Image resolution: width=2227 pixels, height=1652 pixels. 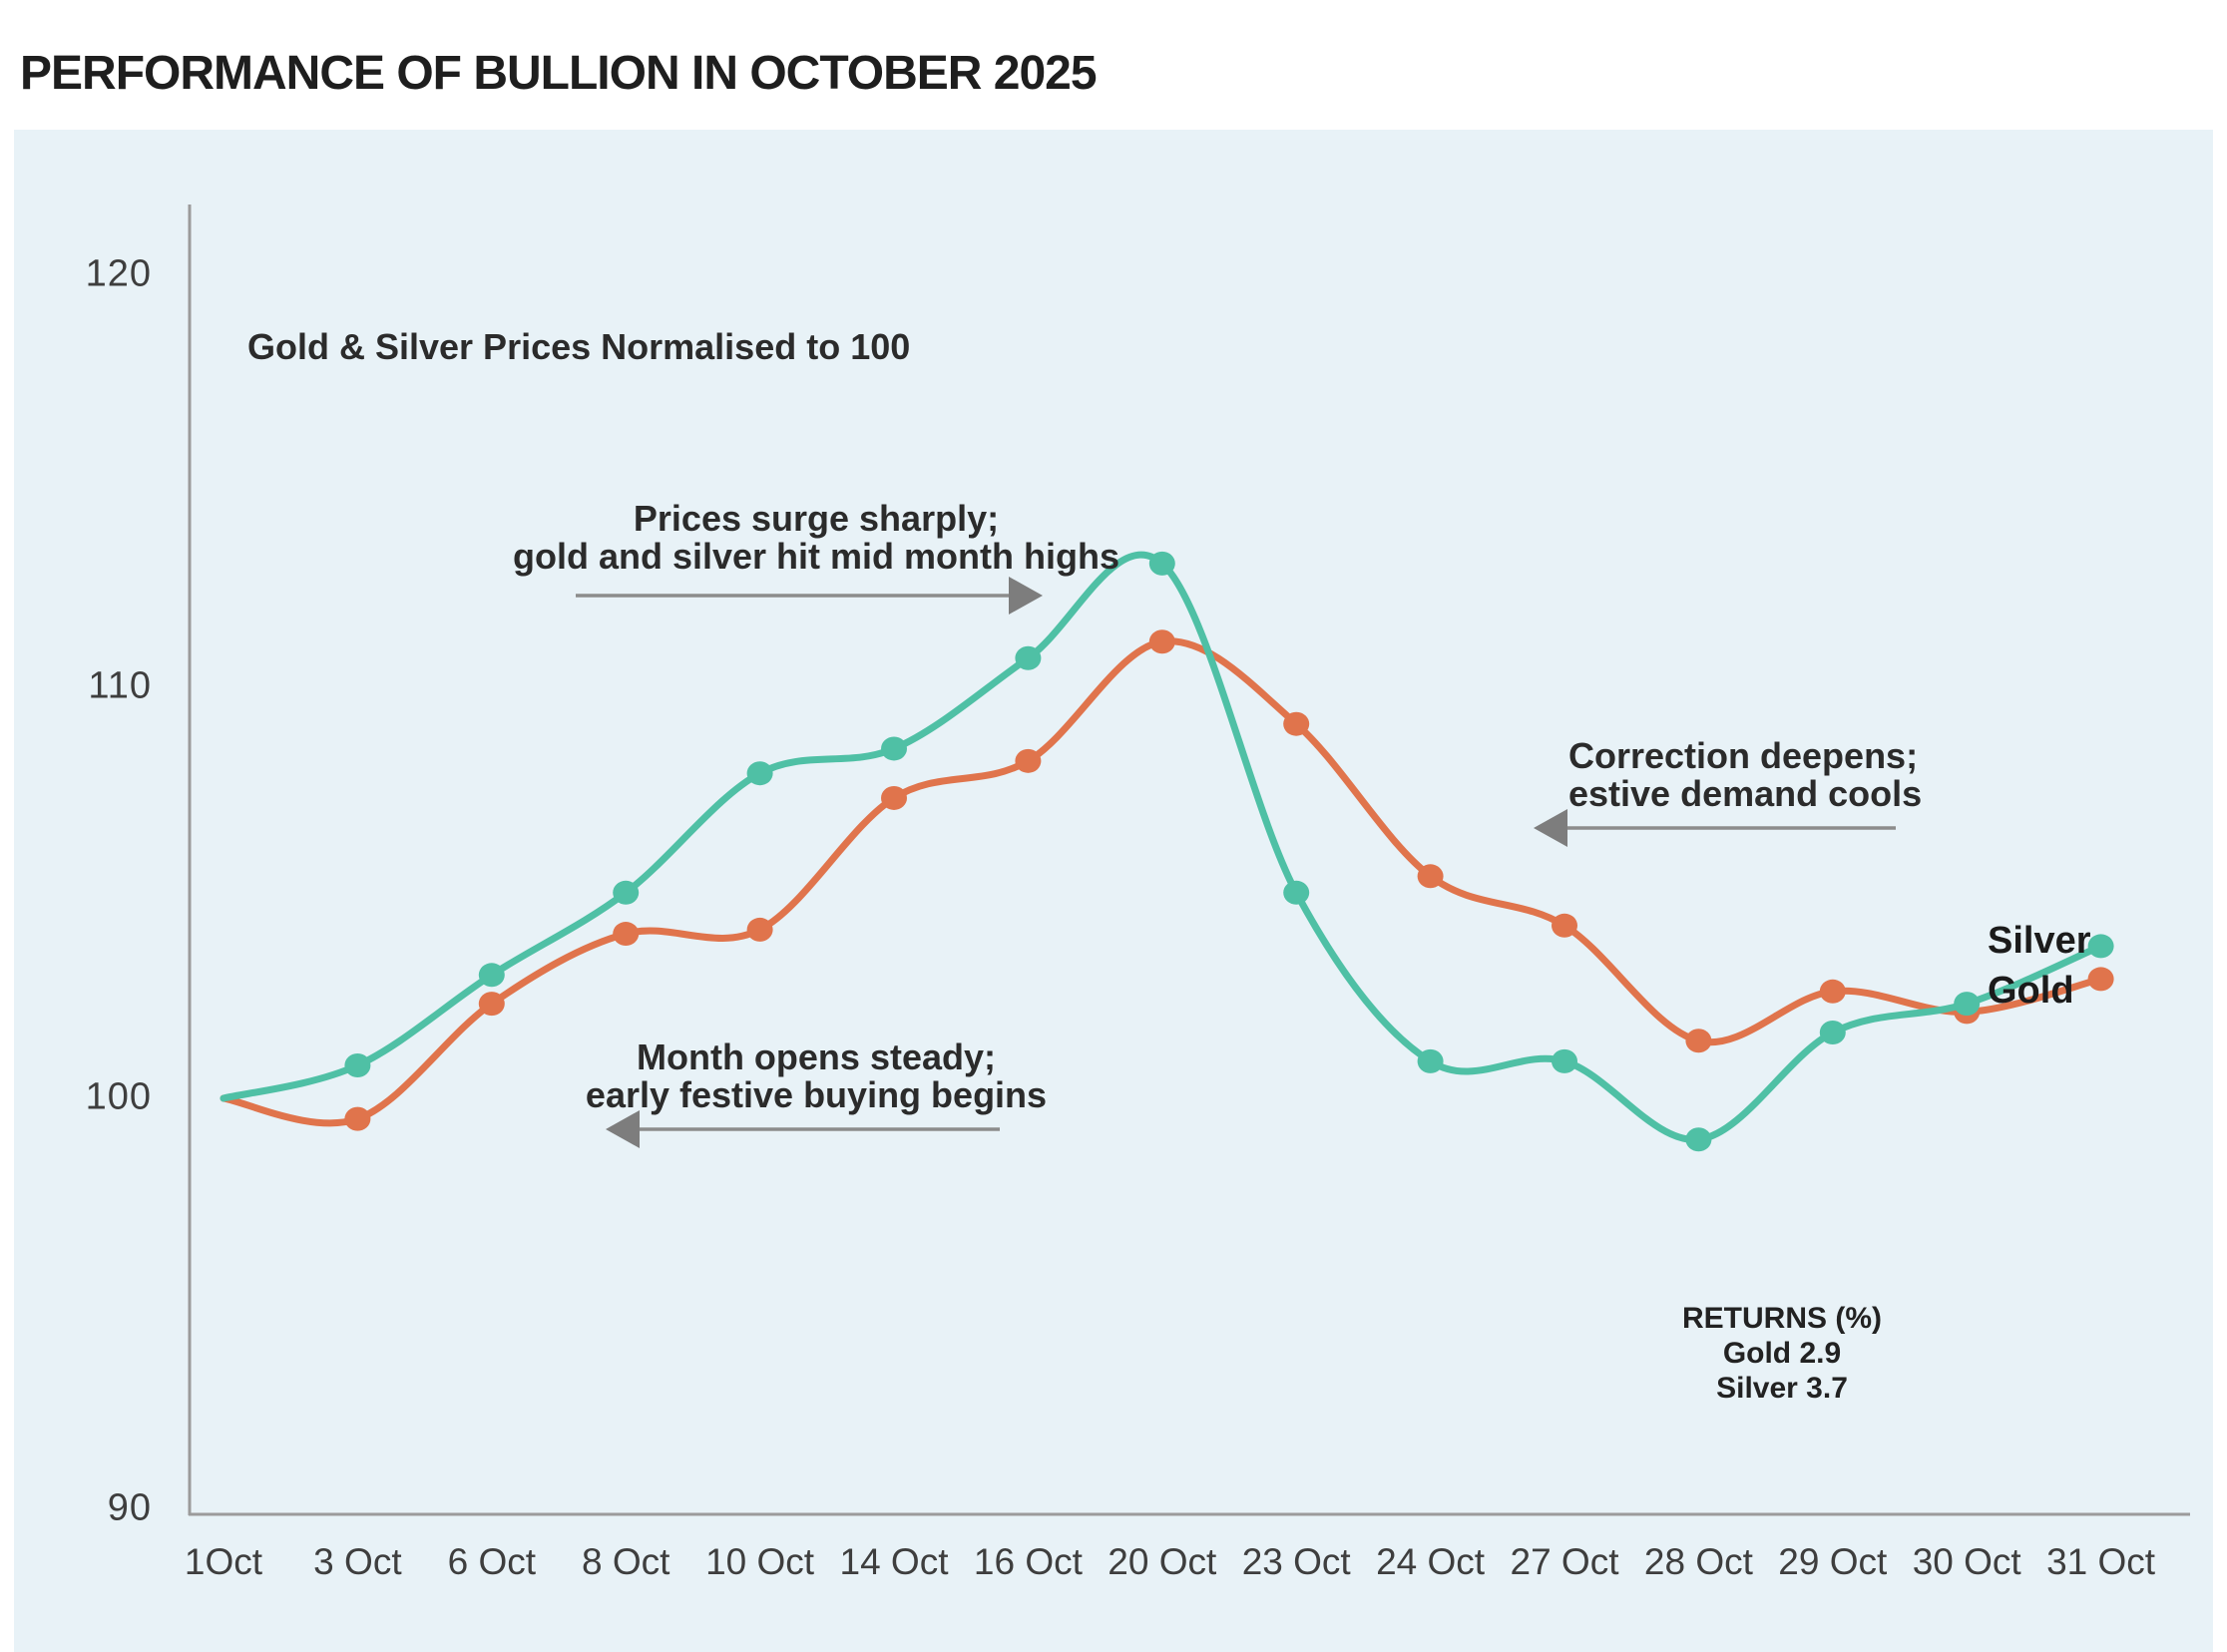 I want to click on x-tick-label: 14 Oct, so click(x=894, y=1561).